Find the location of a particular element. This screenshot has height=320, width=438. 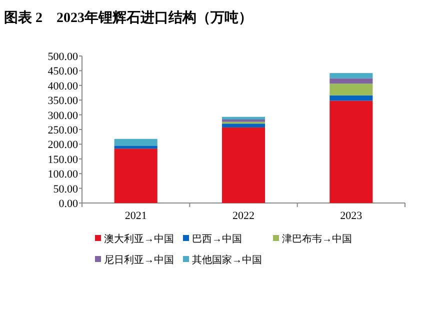

y-tick-label: 450.00 is located at coordinates (63, 72).